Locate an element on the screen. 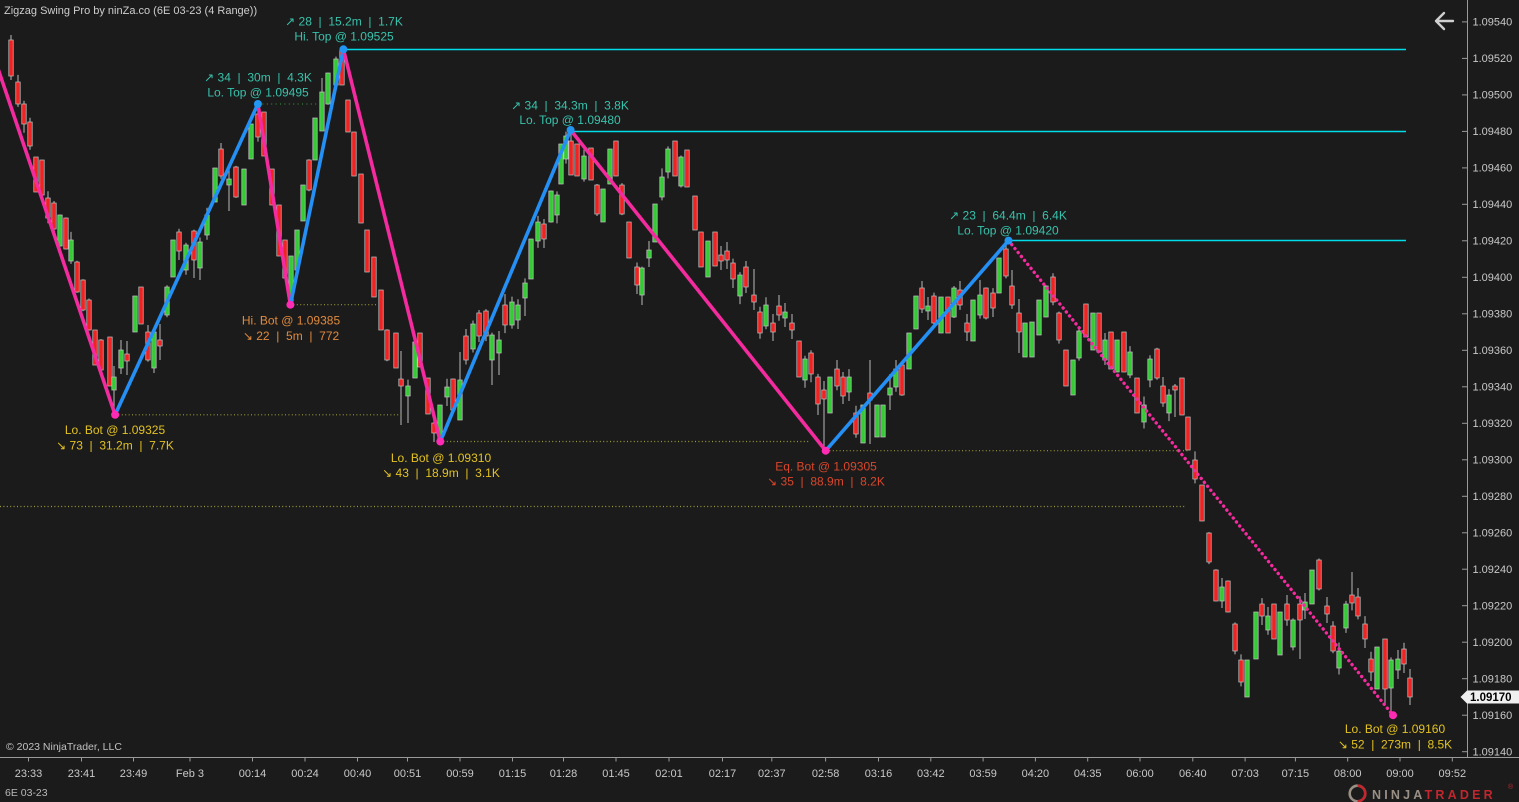  svg-text: 23:33 is located at coordinates (29, 774).